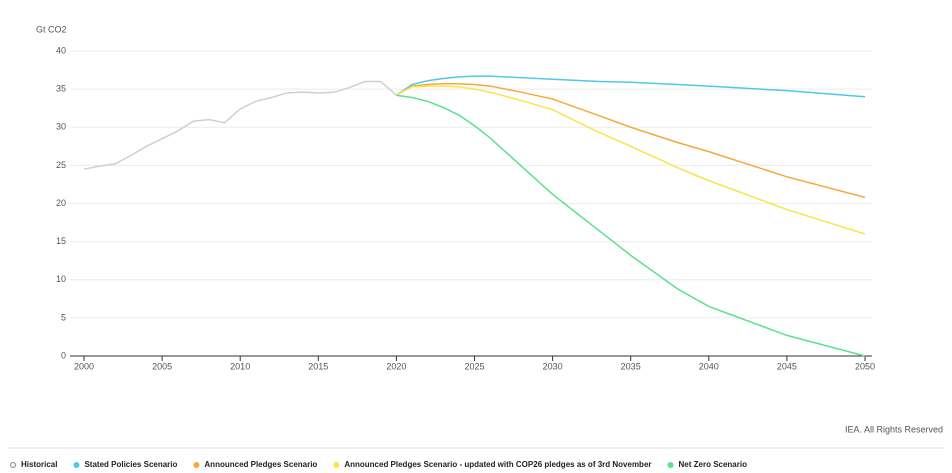 The image size is (952, 473). I want to click on y-tick-label: 35, so click(61, 89).